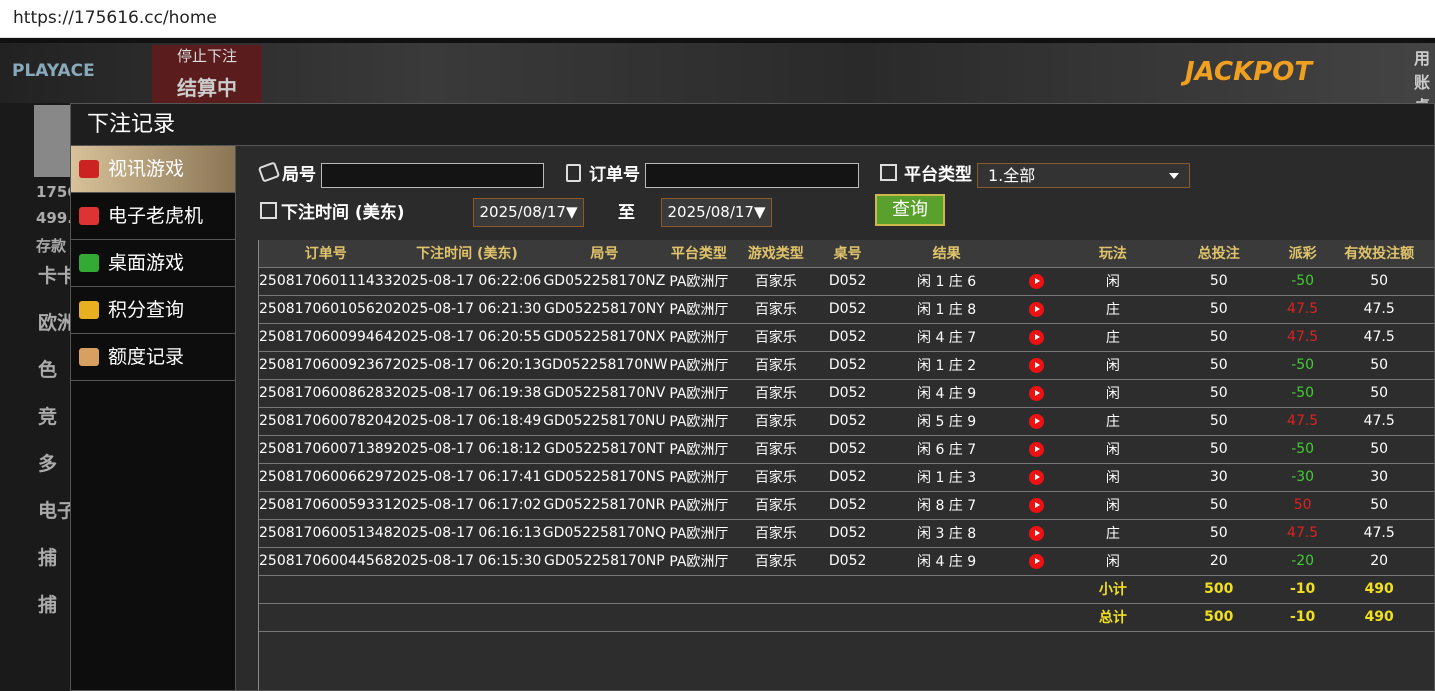 This screenshot has width=1435, height=691. Describe the element at coordinates (54, 323) in the screenshot. I see `left-item: 欧洲` at that location.